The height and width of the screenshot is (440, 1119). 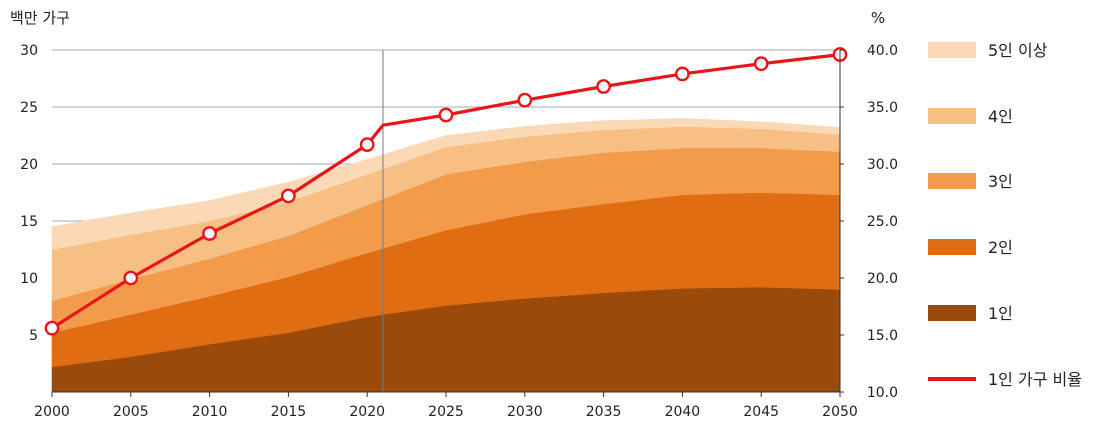 I want to click on y-left-tick-label: 5, so click(x=33, y=336).